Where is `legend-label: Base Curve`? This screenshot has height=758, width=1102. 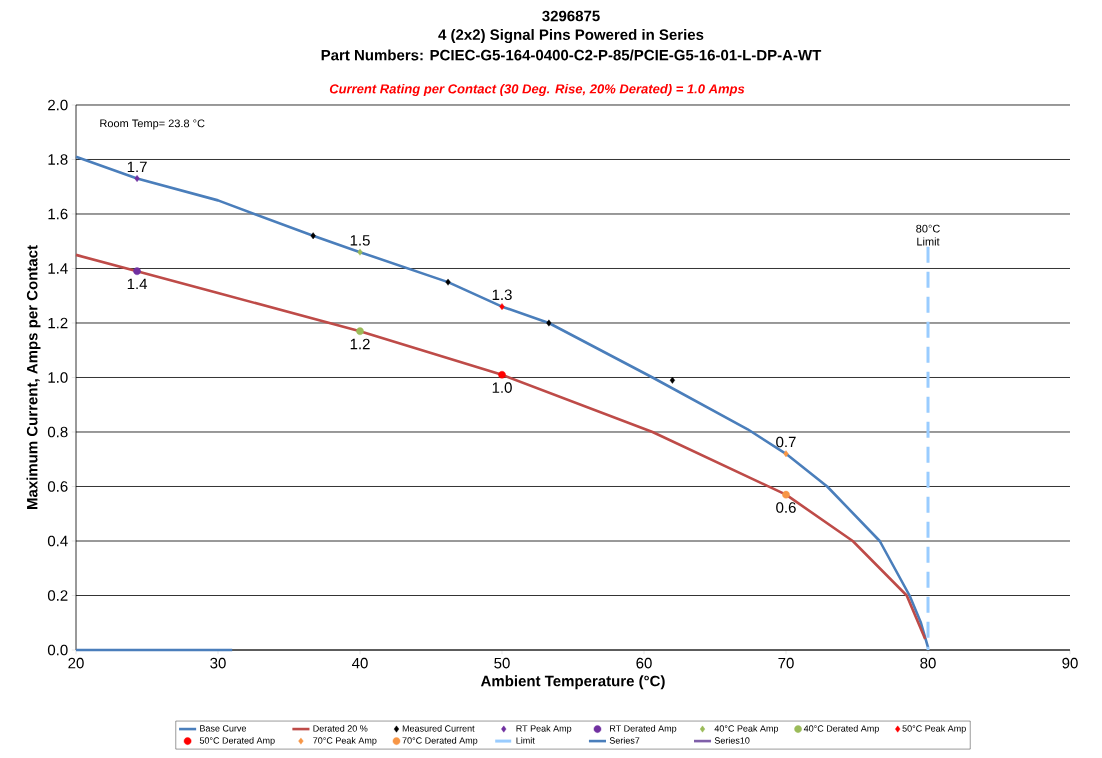
legend-label: Base Curve is located at coordinates (223, 728).